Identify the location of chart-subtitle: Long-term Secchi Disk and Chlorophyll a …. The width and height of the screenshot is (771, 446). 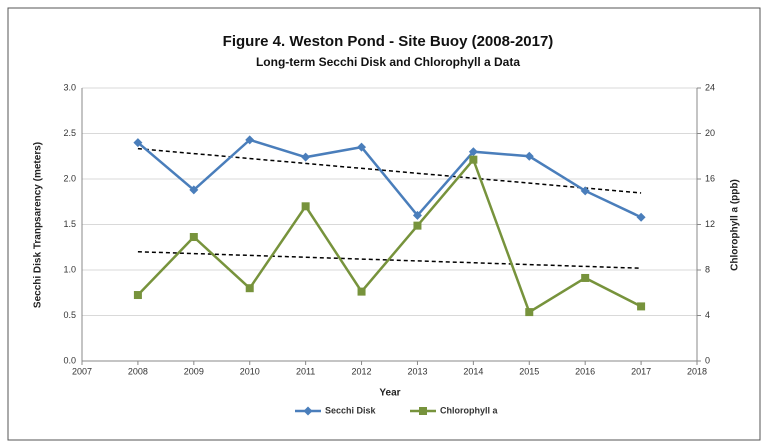
(388, 62).